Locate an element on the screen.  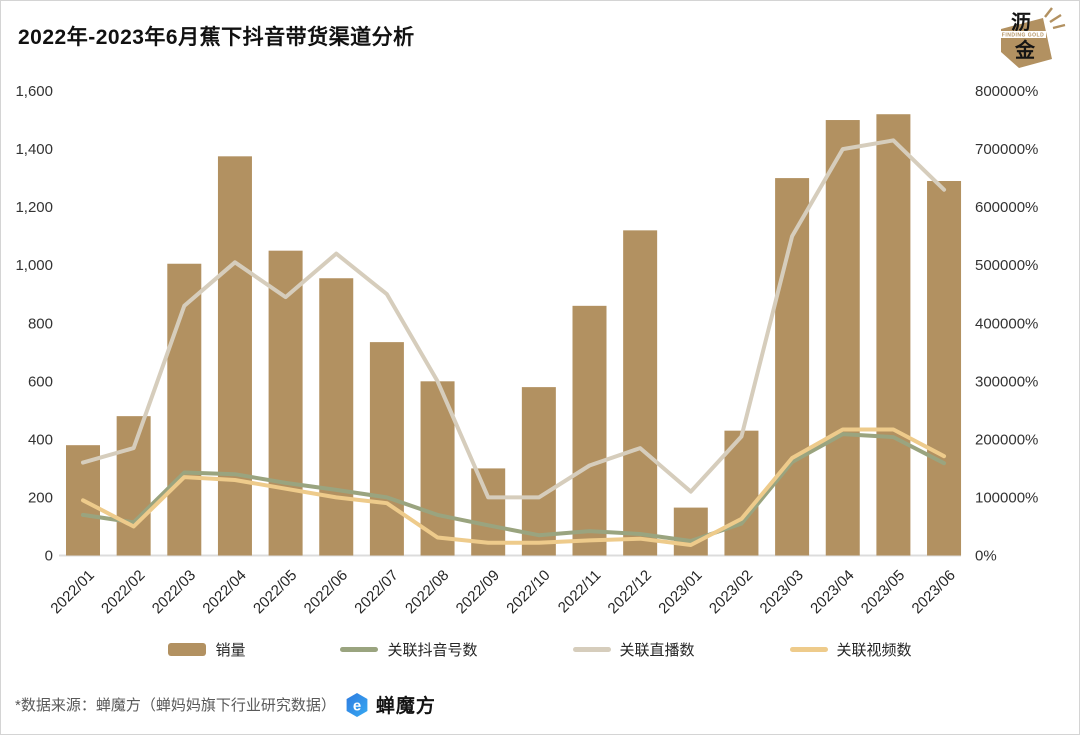
x-axis-month-label: 2022/10 is located at coordinates (528, 592).